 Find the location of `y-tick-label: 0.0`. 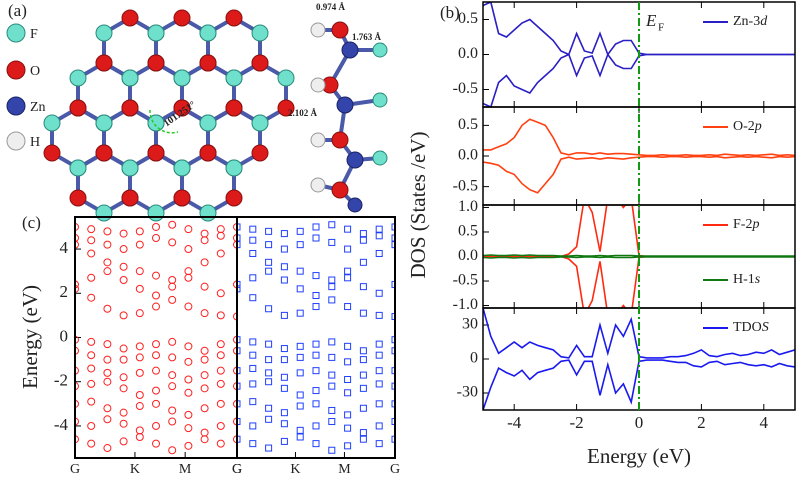

y-tick-label: 0.0 is located at coordinates (468, 255).